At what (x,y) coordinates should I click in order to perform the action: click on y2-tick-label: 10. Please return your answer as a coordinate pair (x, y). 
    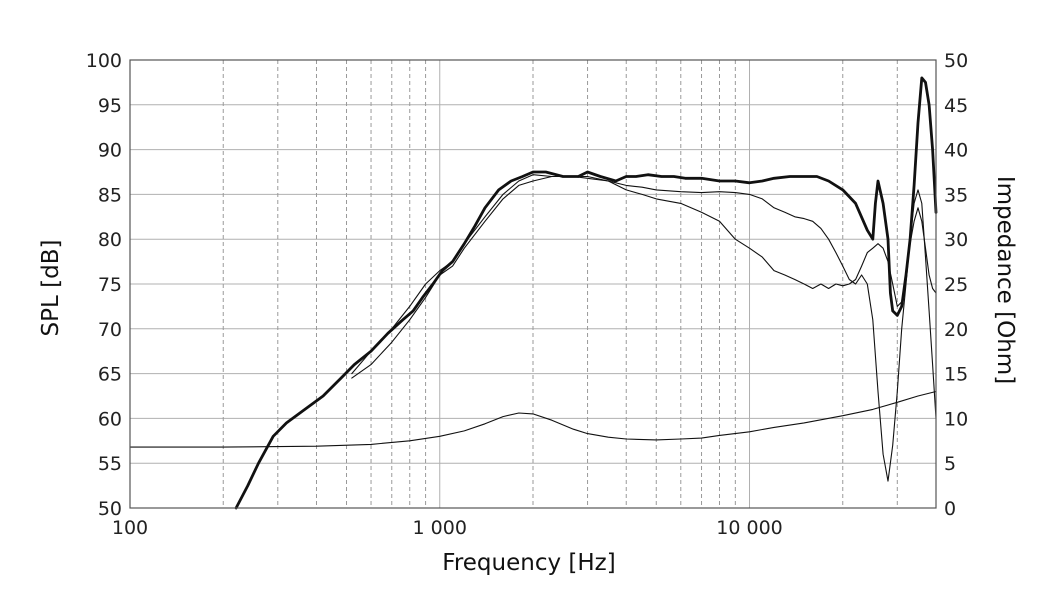
    Looking at the image, I should click on (956, 419).